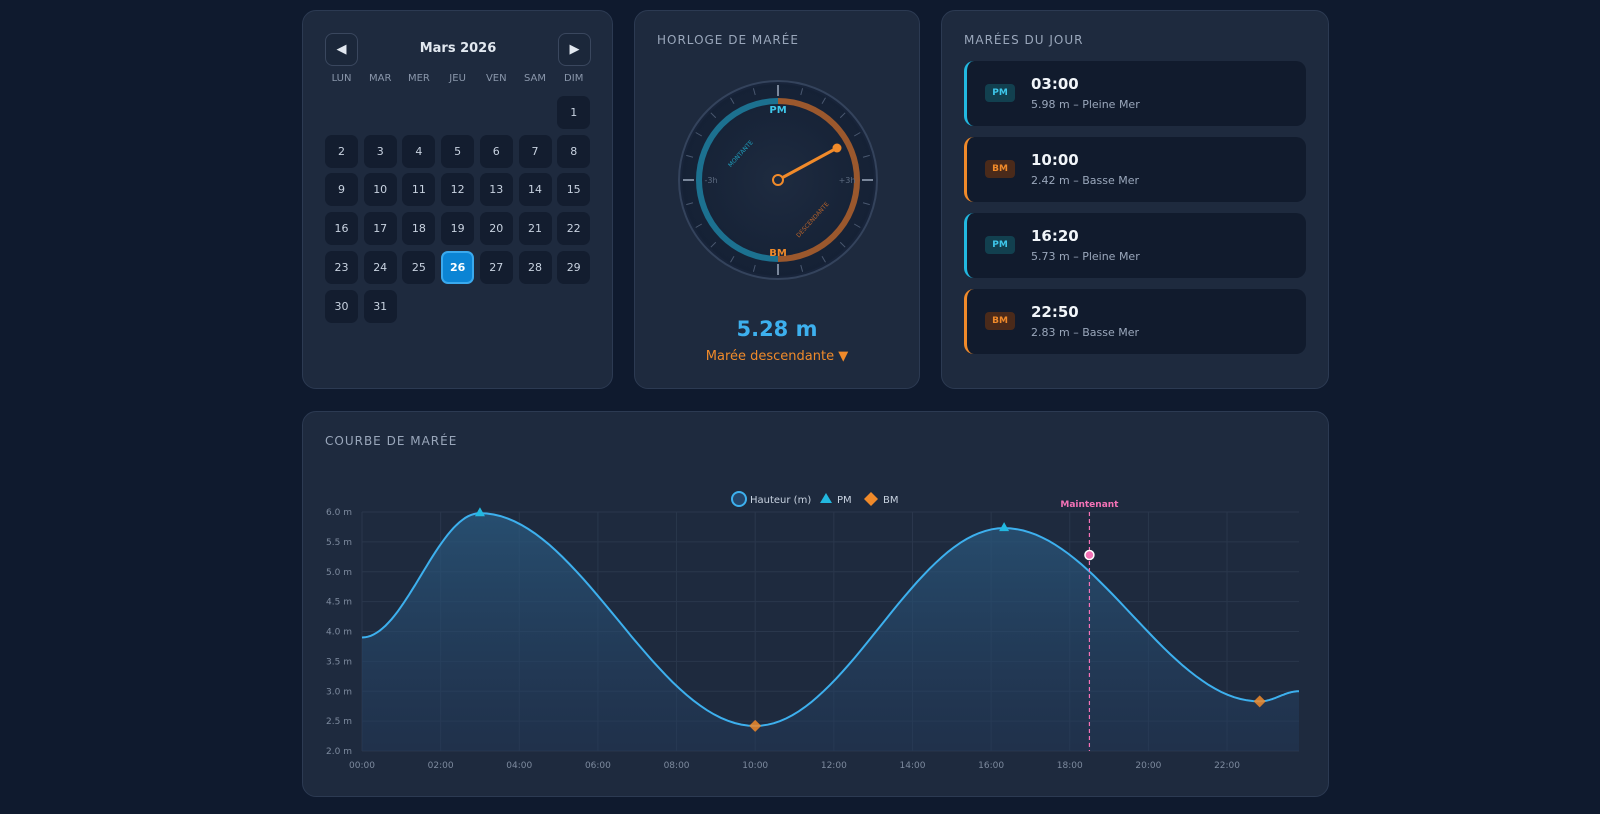  I want to click on y-tick-label: 4.0 m, so click(339, 633).